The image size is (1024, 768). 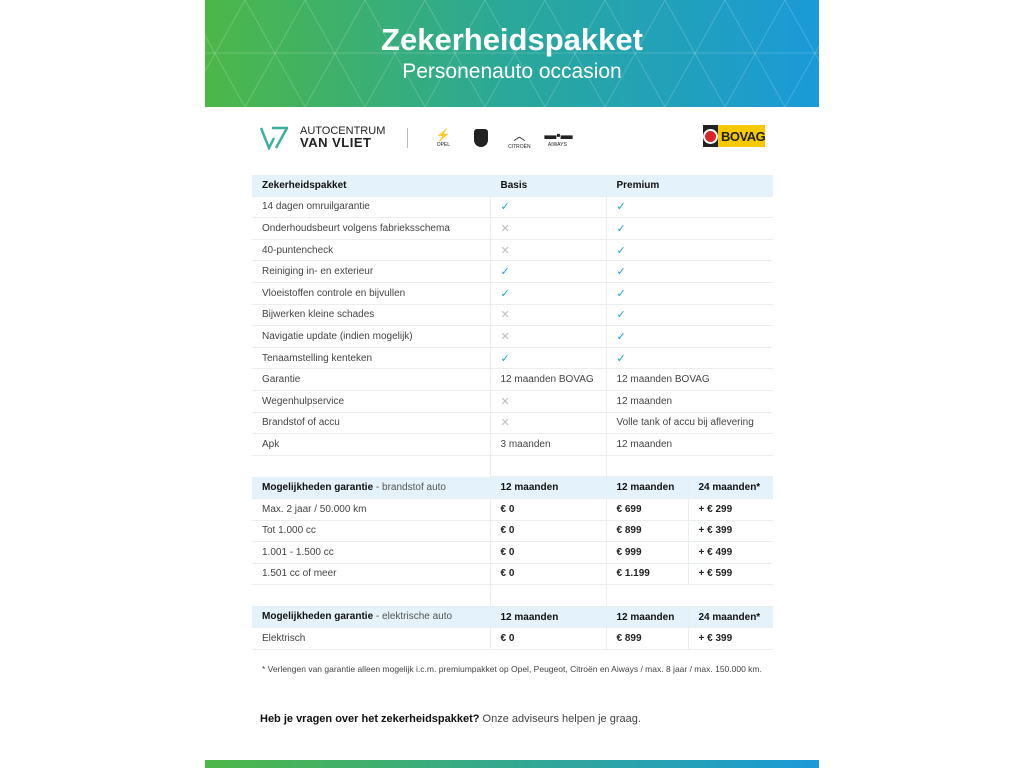 I want to click on table-cell: 1.001 - 1.500 cc, so click(x=371, y=552).